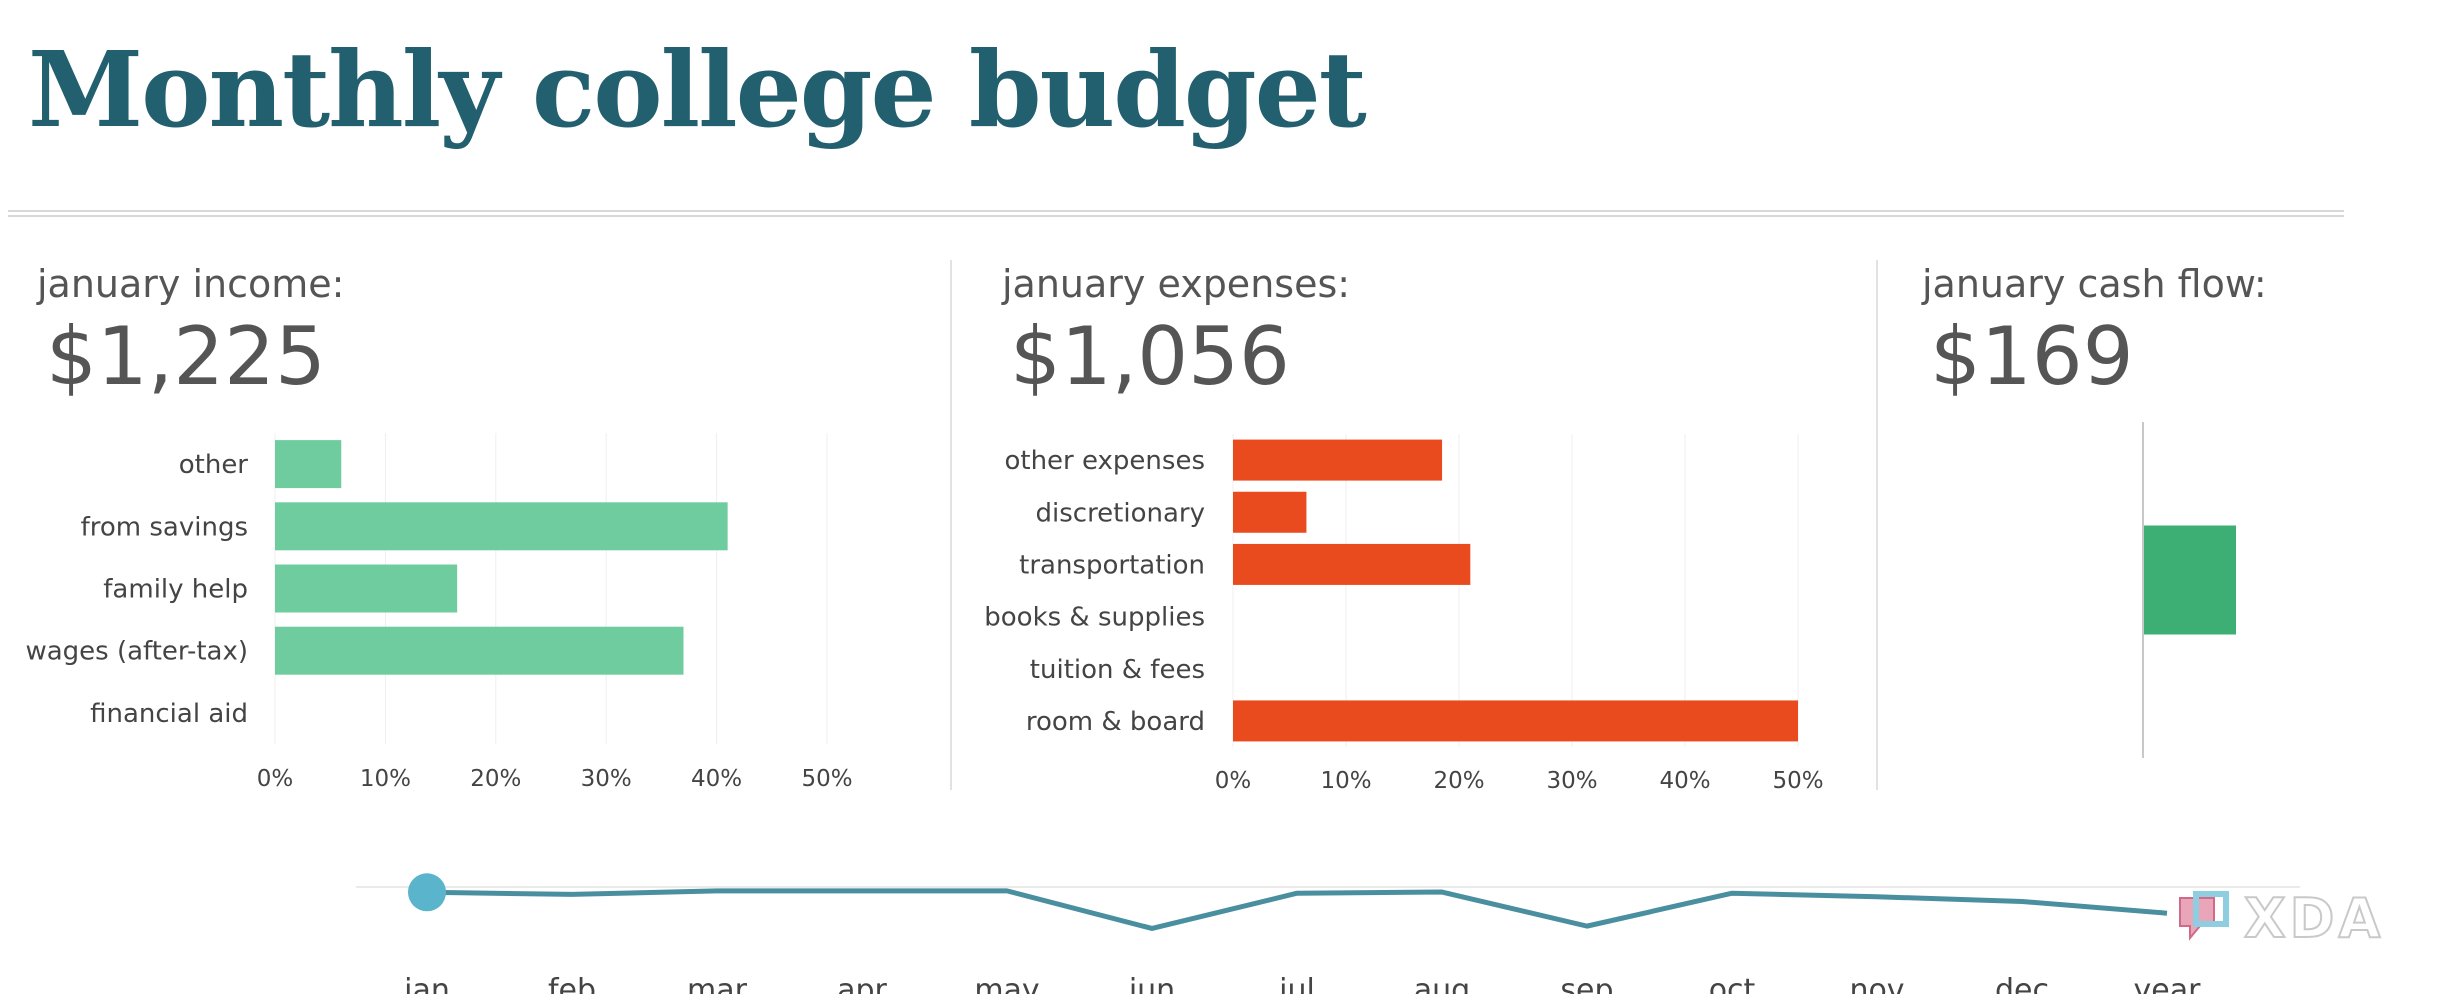 The width and height of the screenshot is (2448, 994). I want to click on month-label-feb: feb, so click(572, 983).